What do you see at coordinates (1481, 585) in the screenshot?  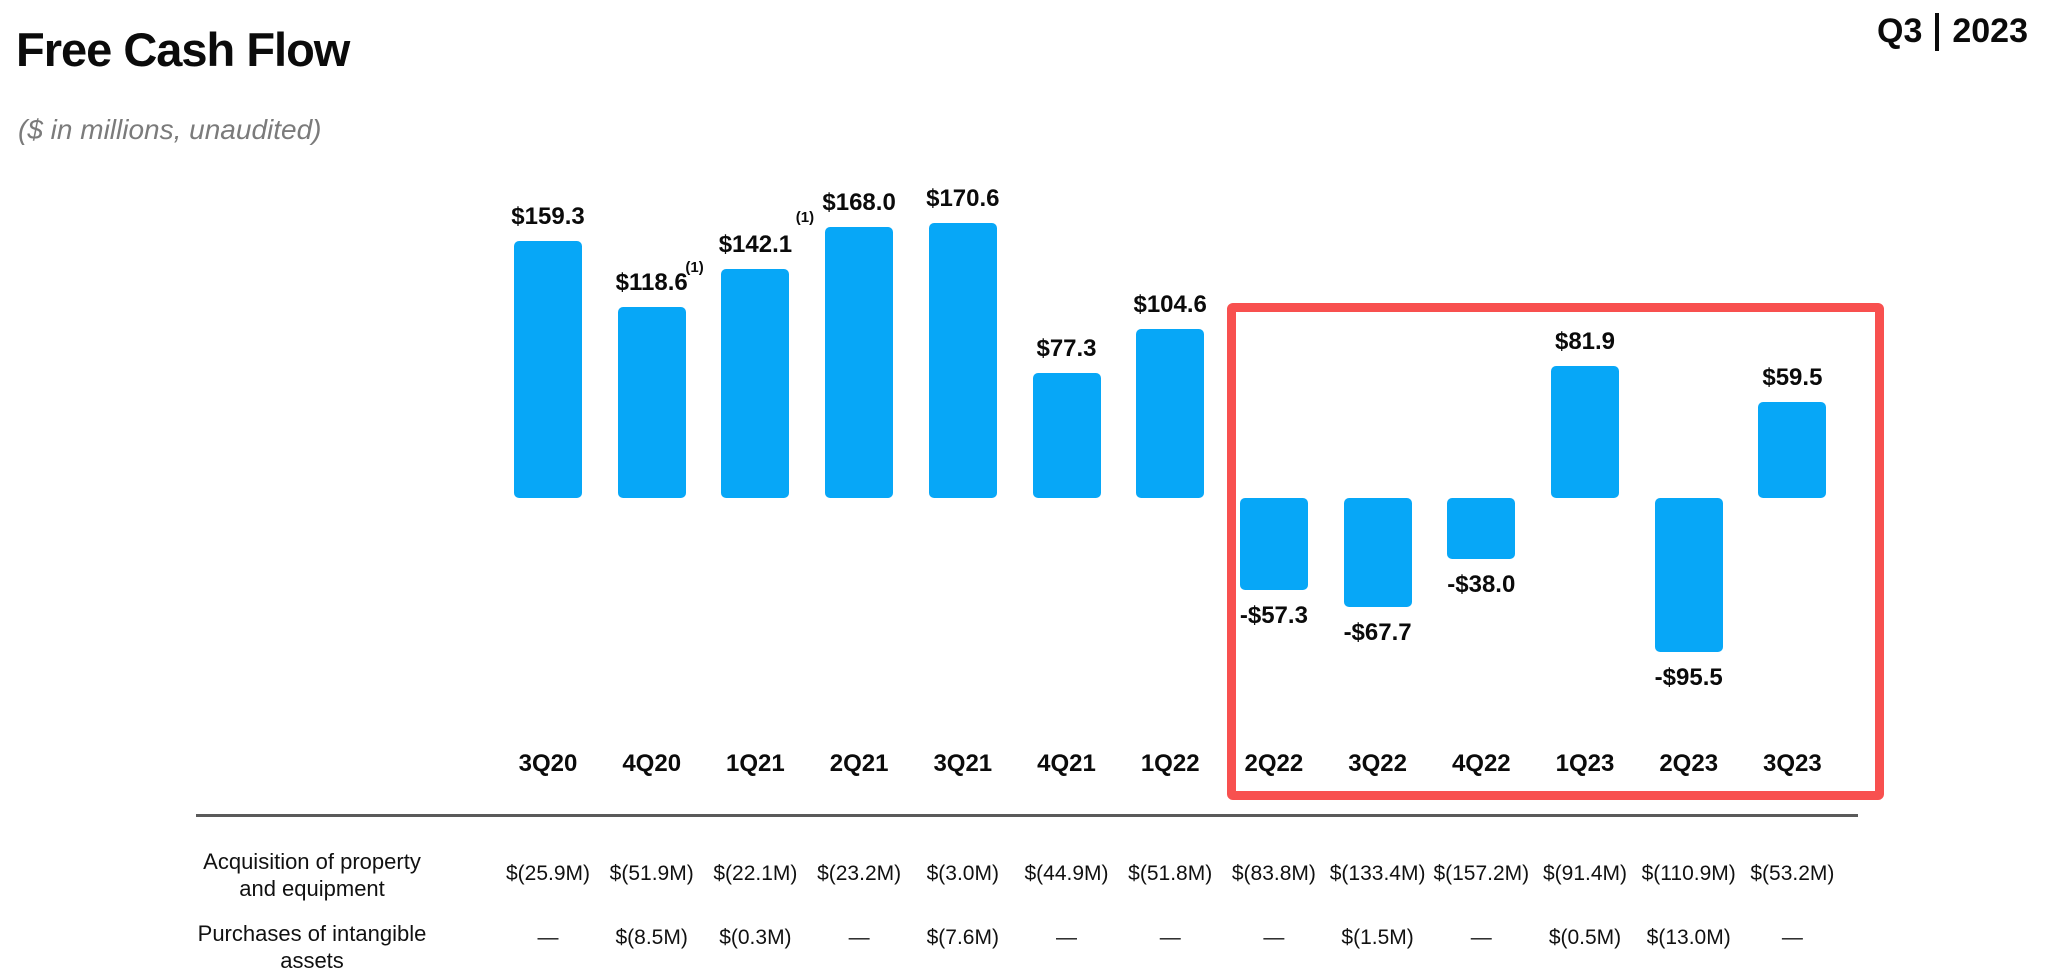 I see `bar-value-label-4q22: -$38.0` at bounding box center [1481, 585].